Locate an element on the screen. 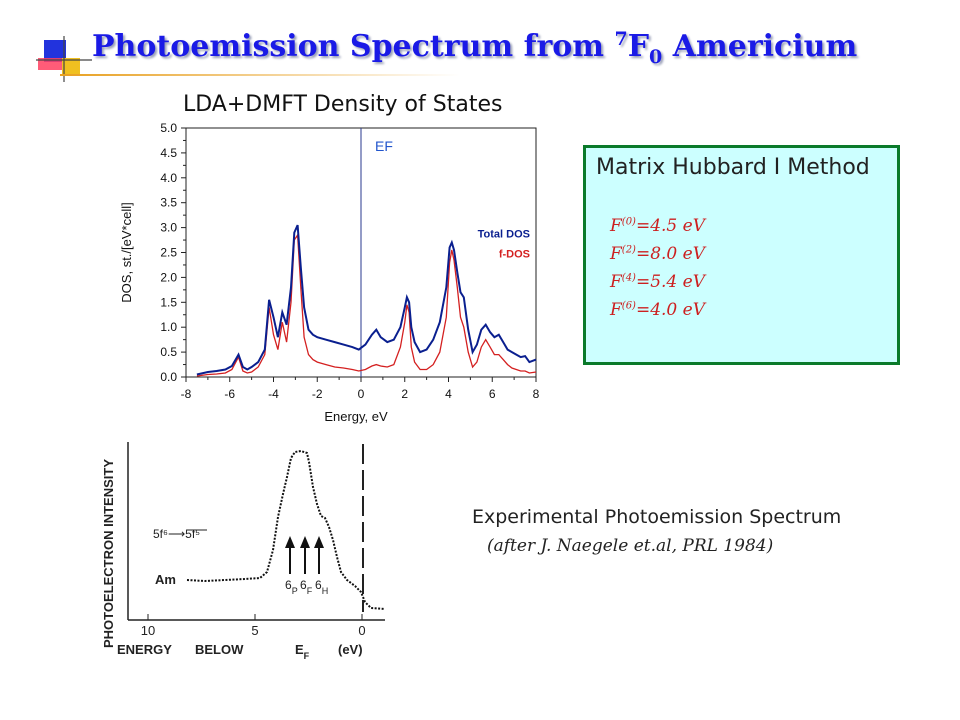 Image resolution: width=960 pixels, height=720 pixels. x-tick-label: -4 is located at coordinates (273, 394).